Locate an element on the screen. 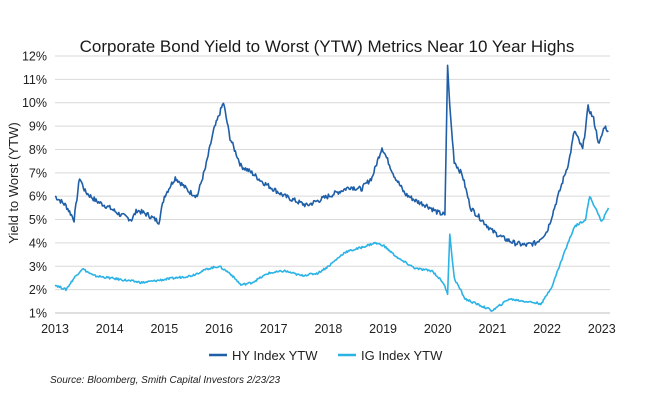  x-tick-label: 2023 is located at coordinates (602, 329).